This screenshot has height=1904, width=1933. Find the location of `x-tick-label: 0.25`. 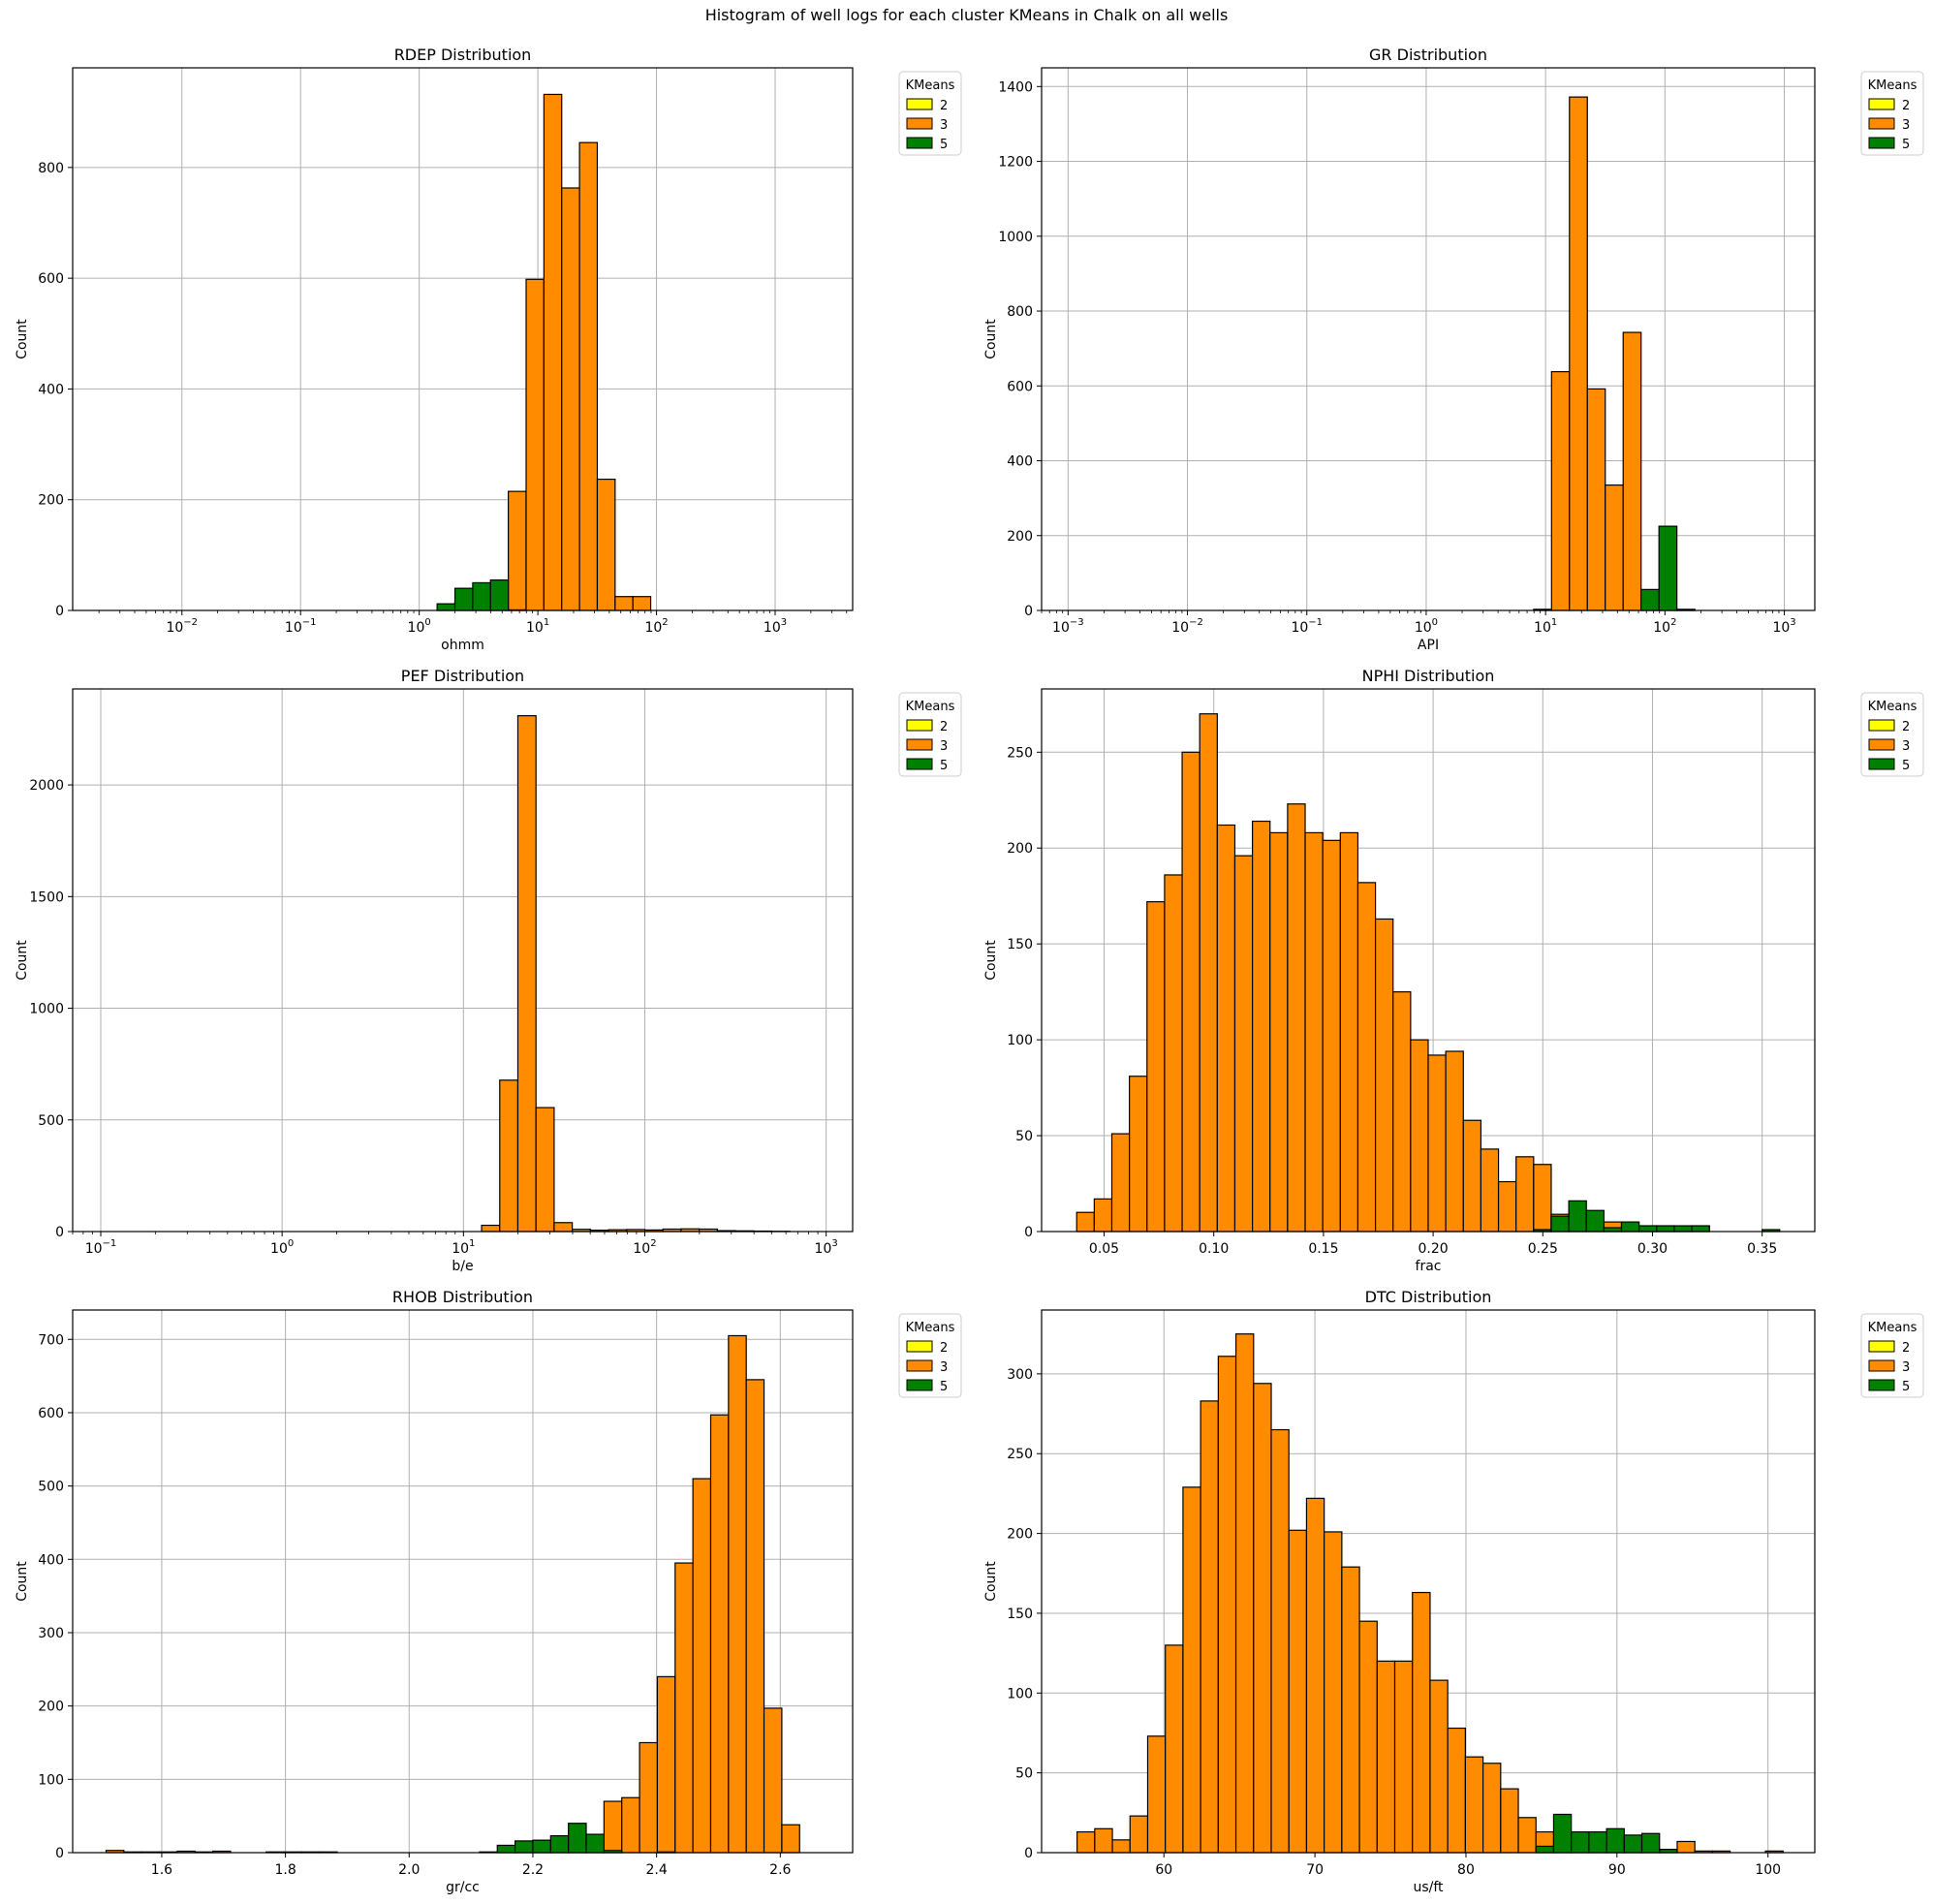

x-tick-label: 0.25 is located at coordinates (1543, 1249).